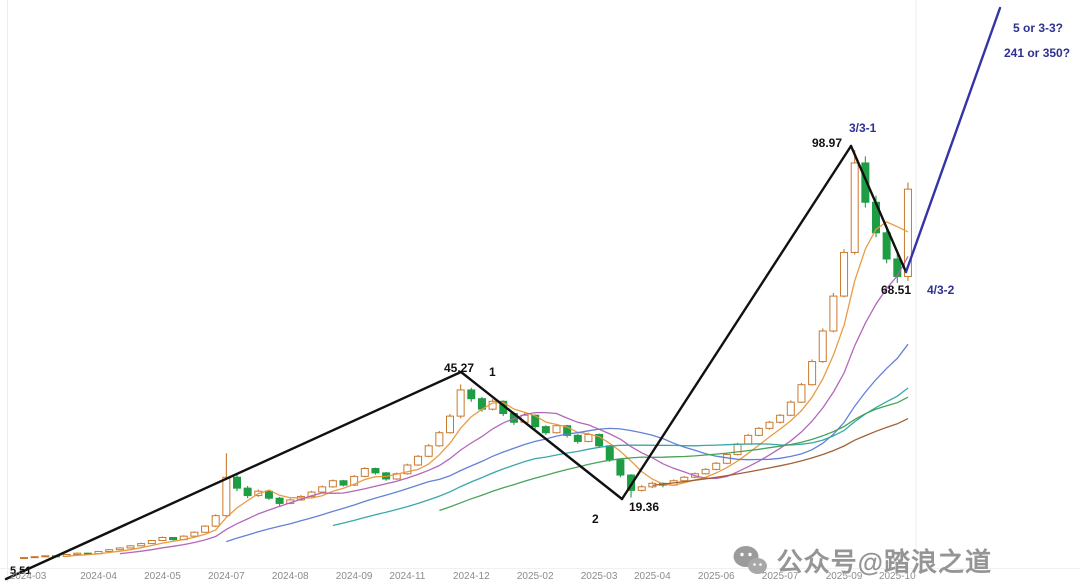 The width and height of the screenshot is (1080, 583). I want to click on annotation: 45.27, so click(459, 368).